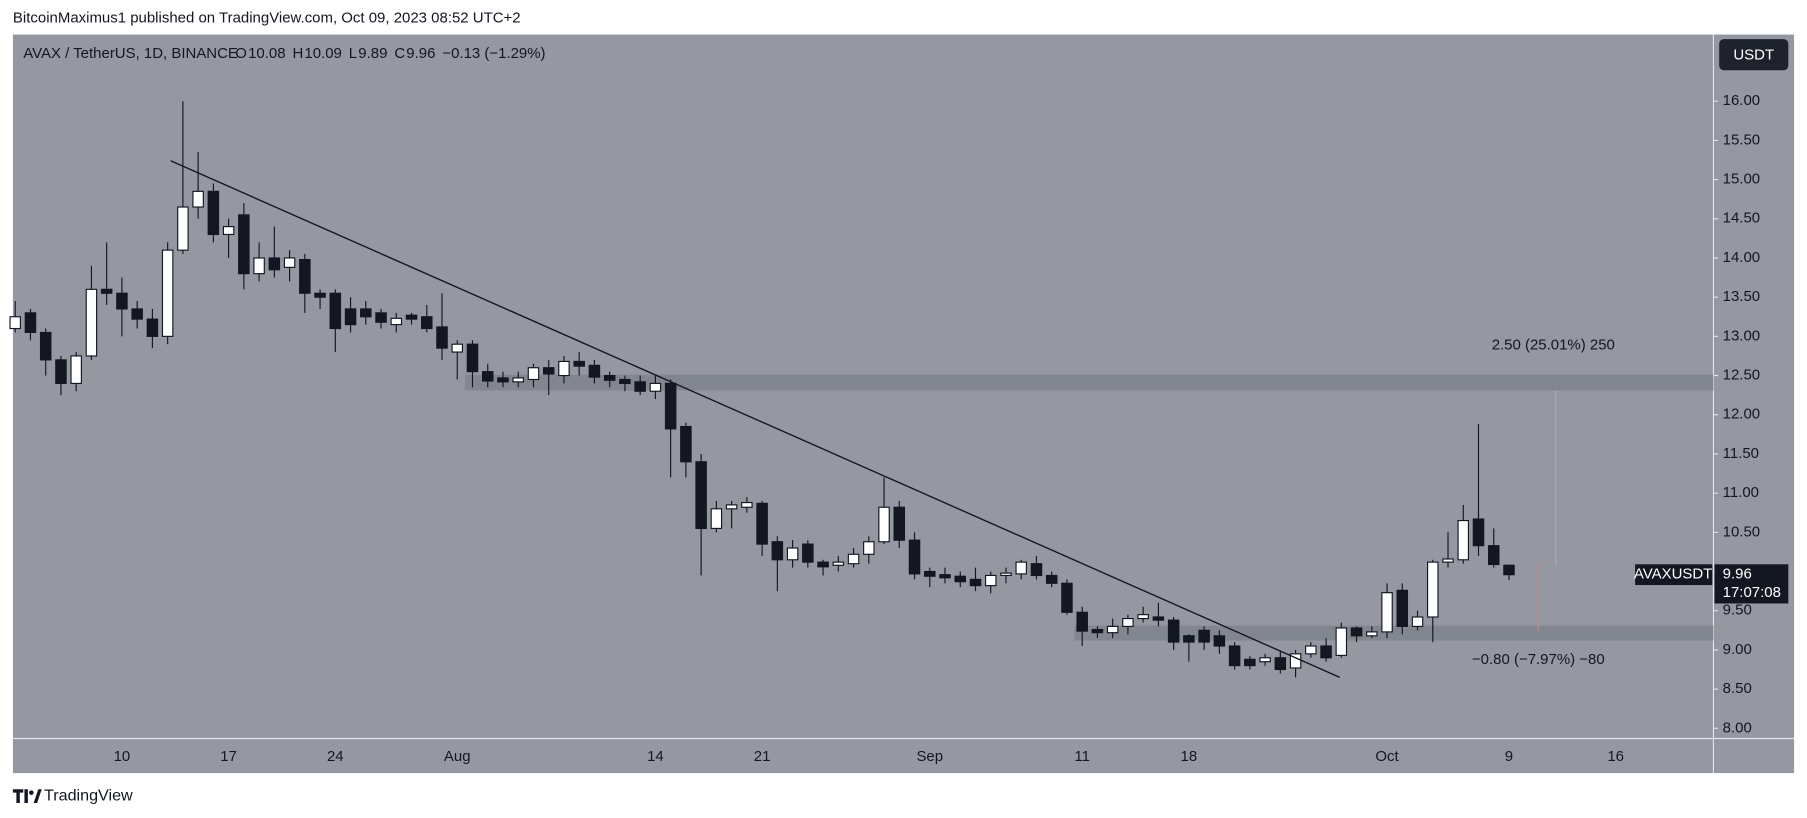 This screenshot has height=818, width=1807. What do you see at coordinates (335, 756) in the screenshot?
I see `x-tick-label: 24` at bounding box center [335, 756].